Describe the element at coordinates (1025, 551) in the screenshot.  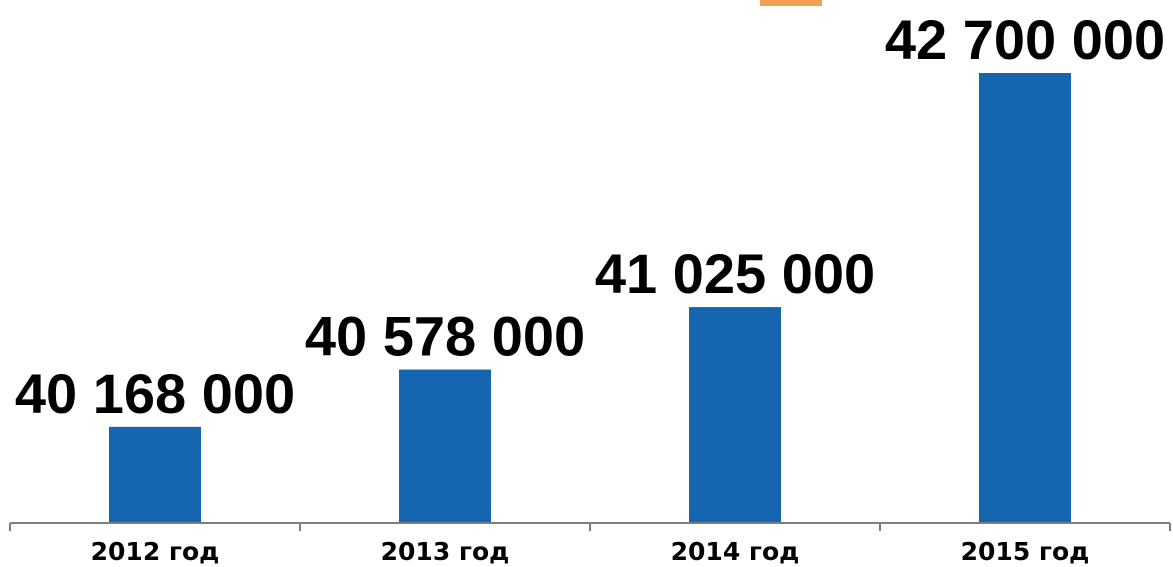
I see `x-tick-label-4: 2015 год` at that location.